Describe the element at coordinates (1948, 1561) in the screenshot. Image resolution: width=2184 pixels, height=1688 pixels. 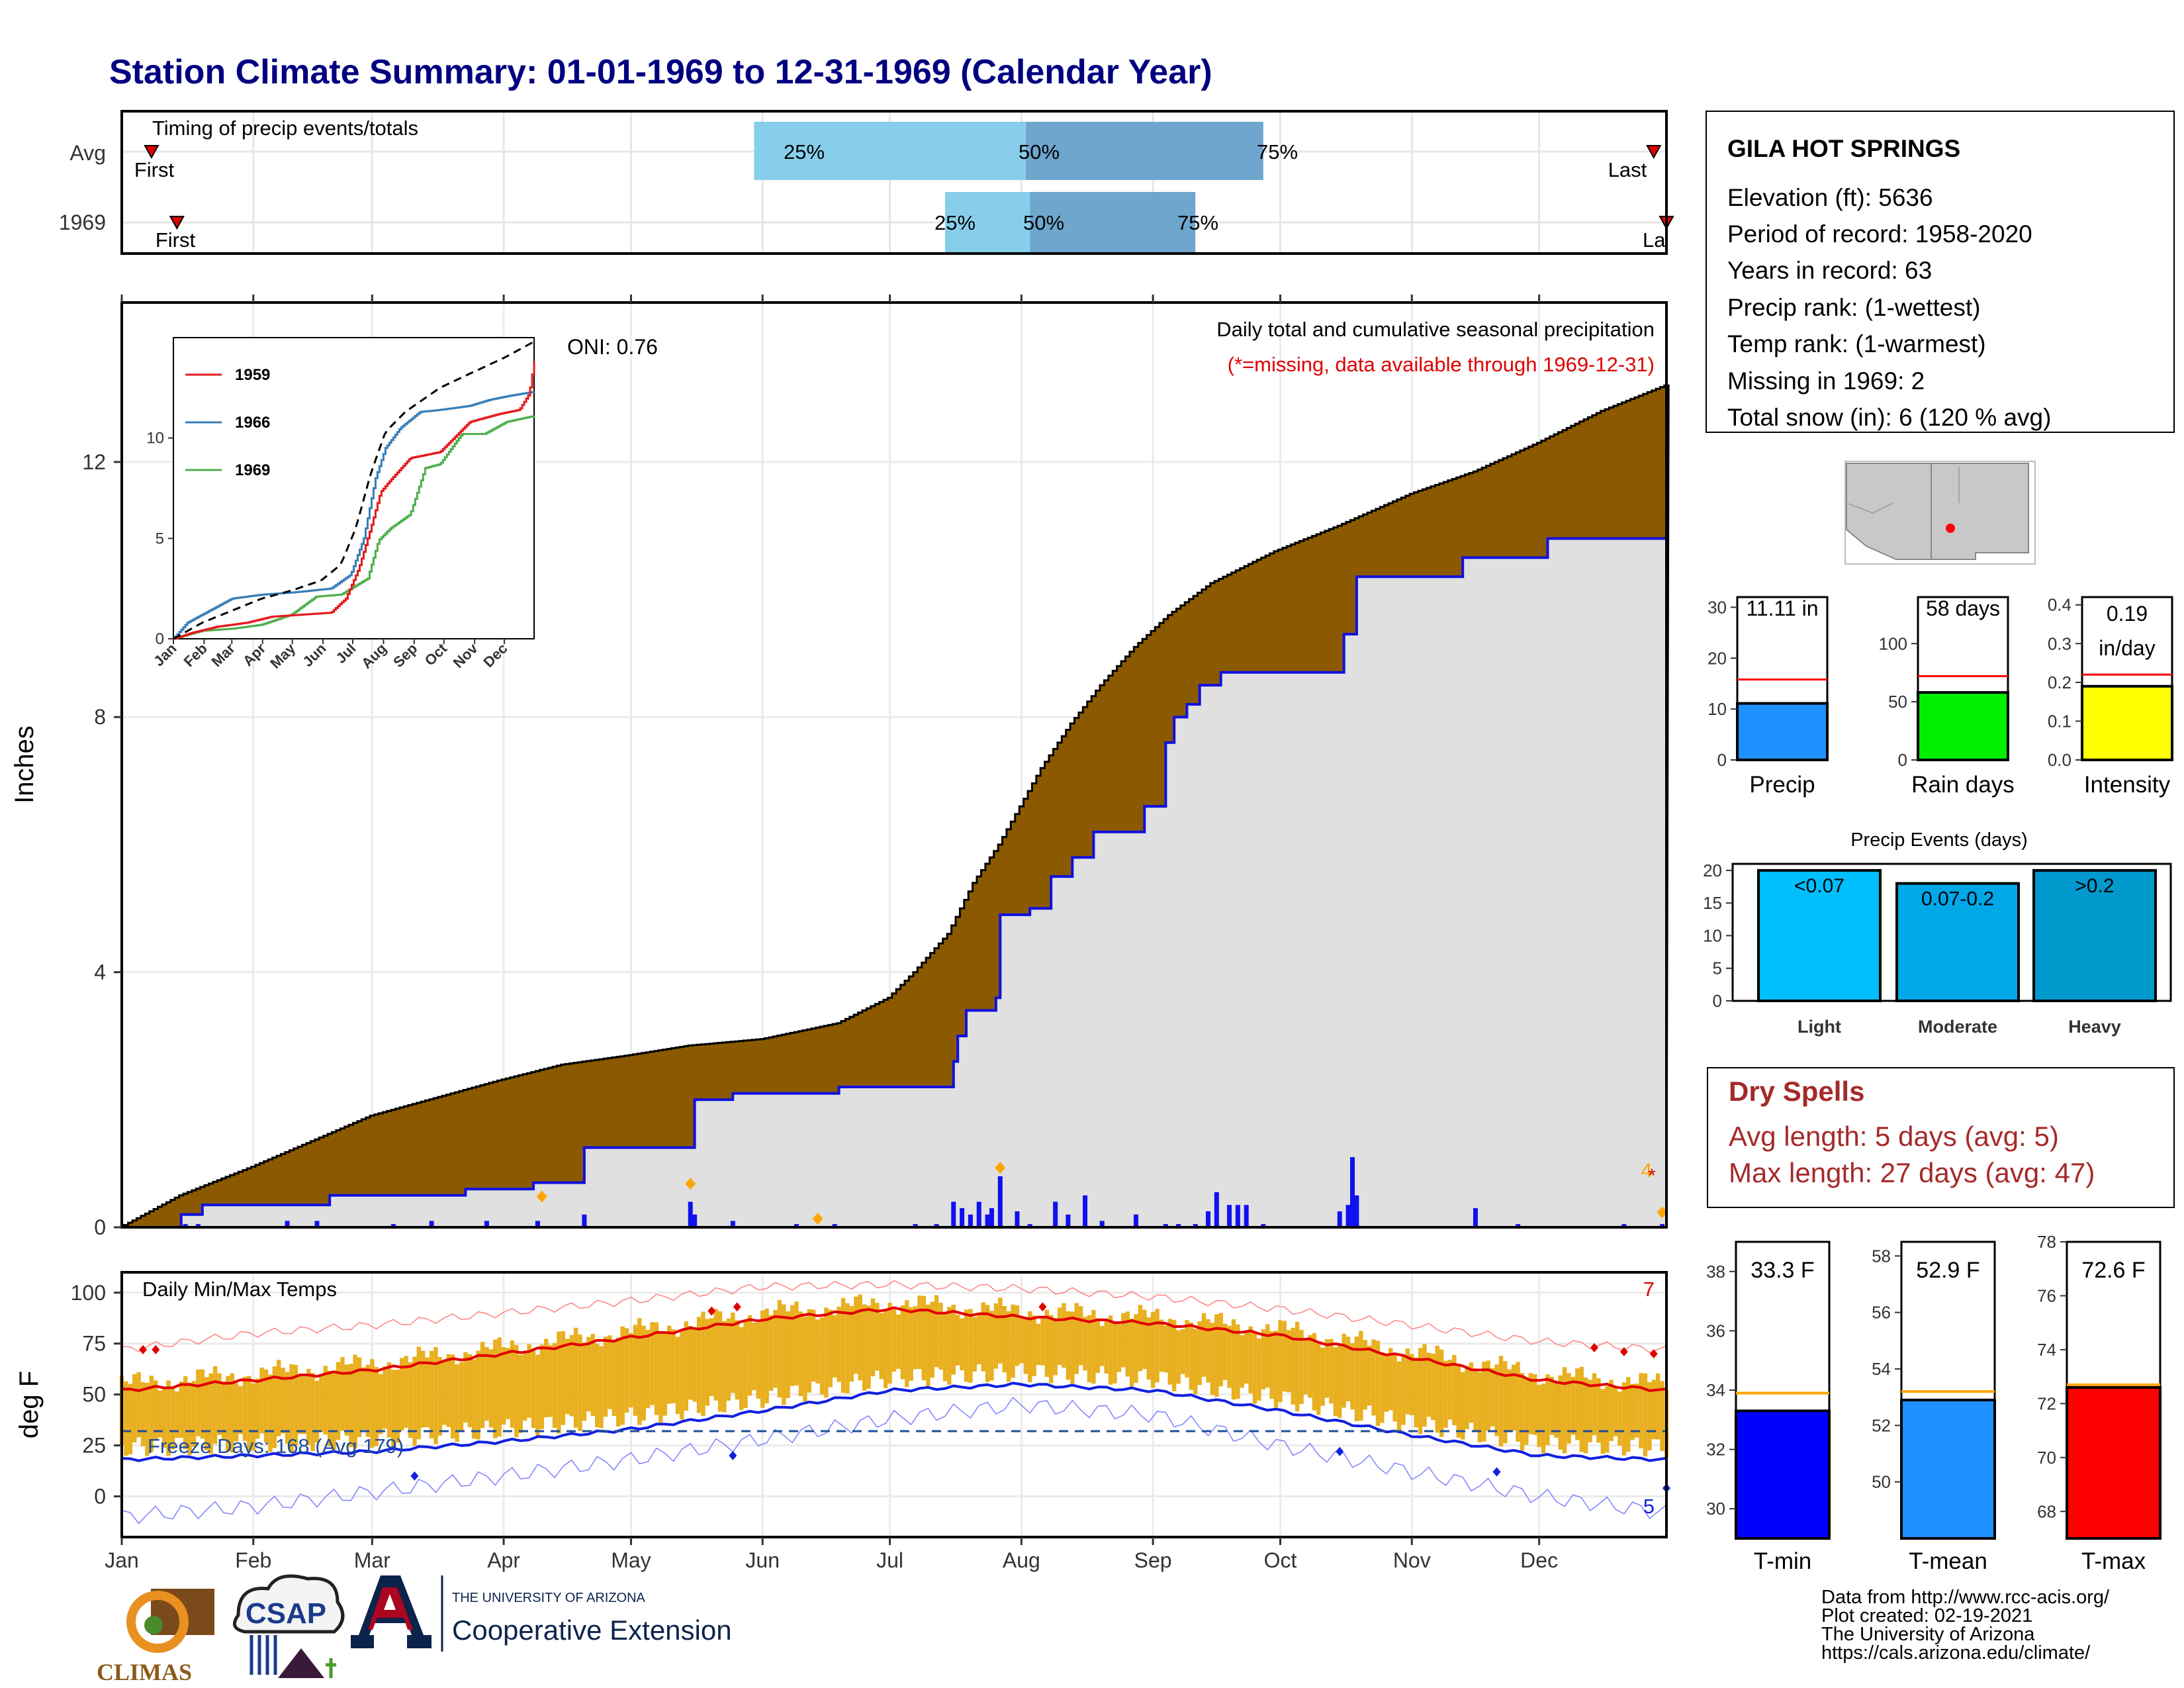
I see `tstat-label-T-mean: T-mean` at that location.